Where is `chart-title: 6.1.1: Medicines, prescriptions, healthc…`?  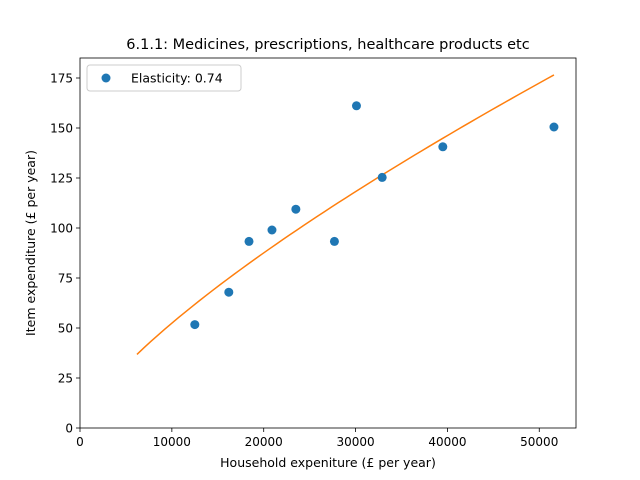
chart-title: 6.1.1: Medicines, prescriptions, healthc… is located at coordinates (327, 45).